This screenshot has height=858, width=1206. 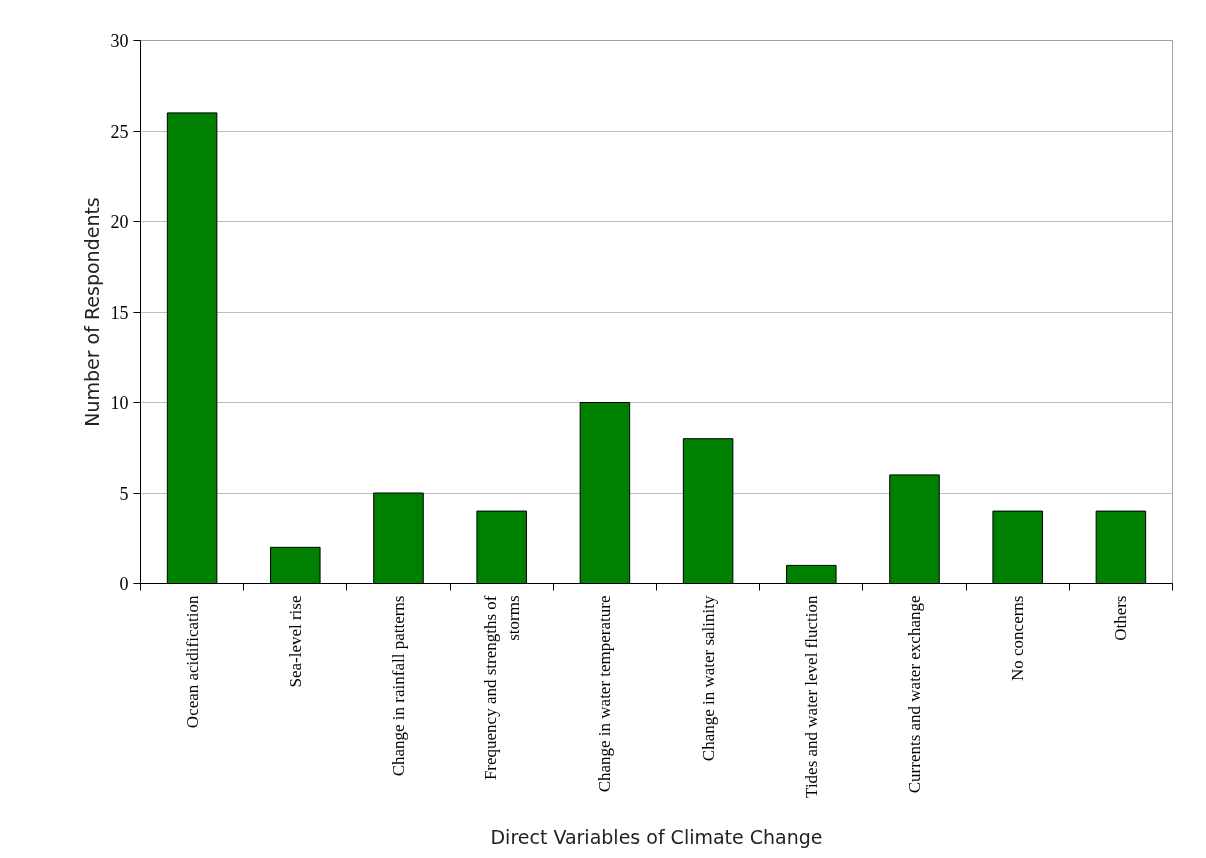 What do you see at coordinates (501, 688) in the screenshot?
I see `x-tick-label: Frequency and strengths of storms` at bounding box center [501, 688].